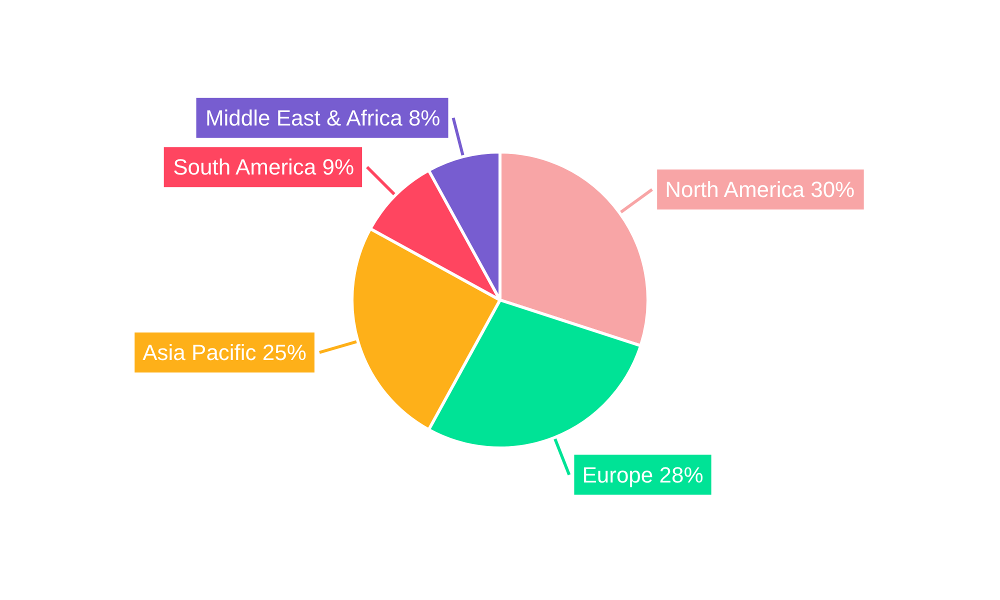 The width and height of the screenshot is (1000, 600). I want to click on slice-label: South America 9%, so click(263, 167).